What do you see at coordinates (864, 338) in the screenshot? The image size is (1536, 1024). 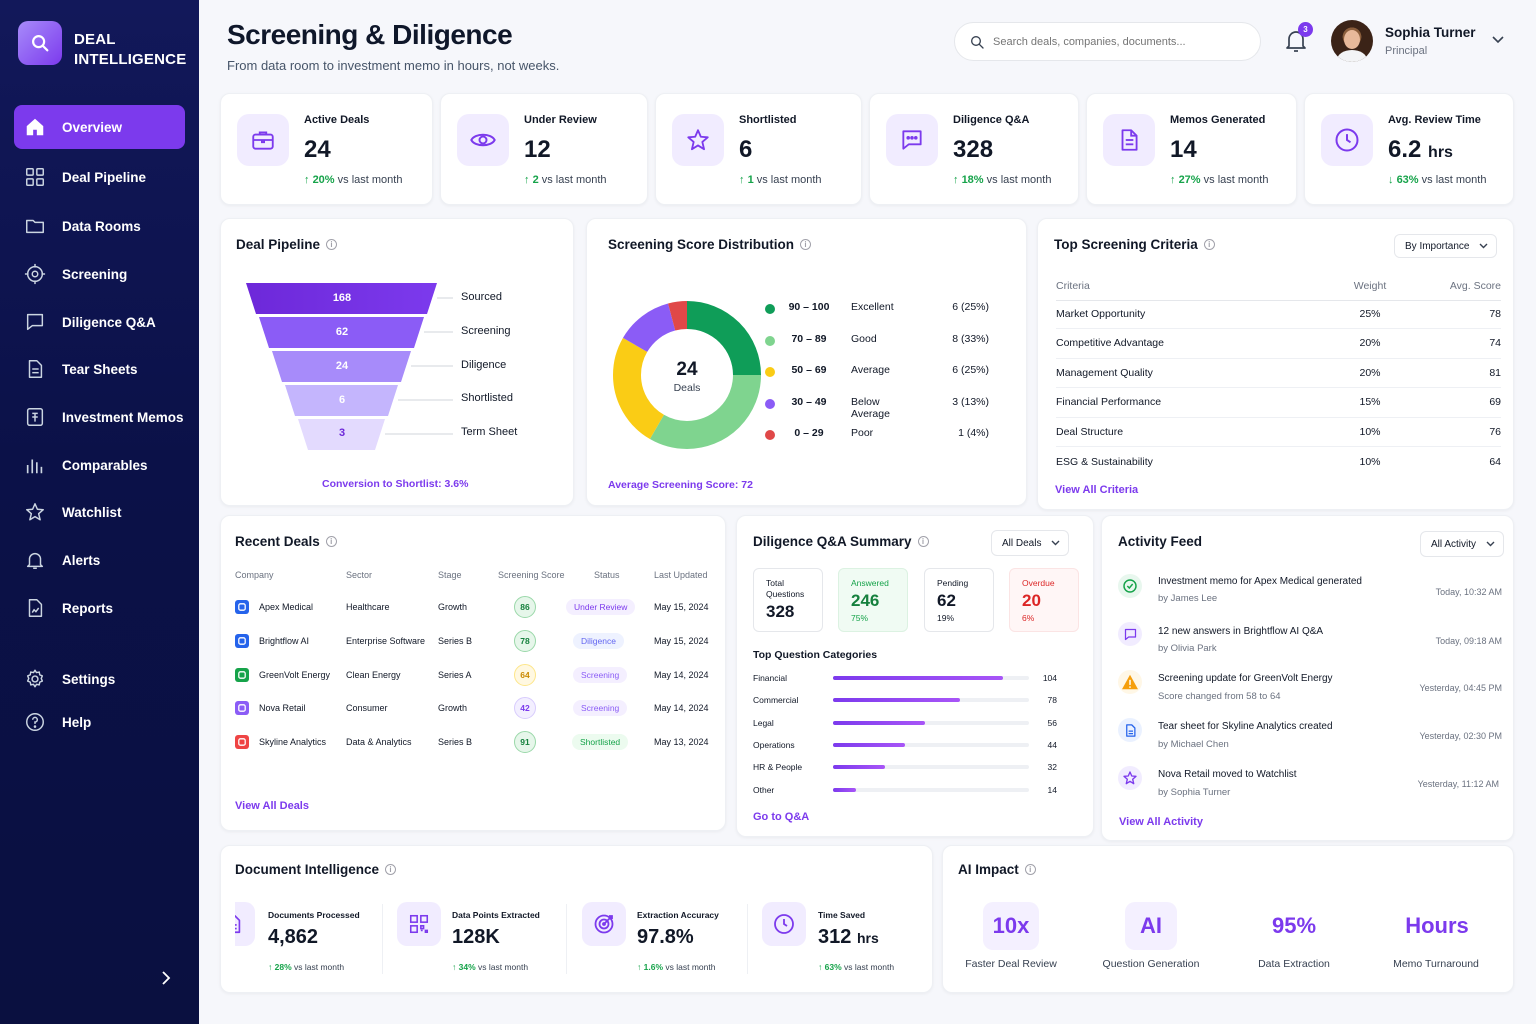 I see `legend-label: Good` at bounding box center [864, 338].